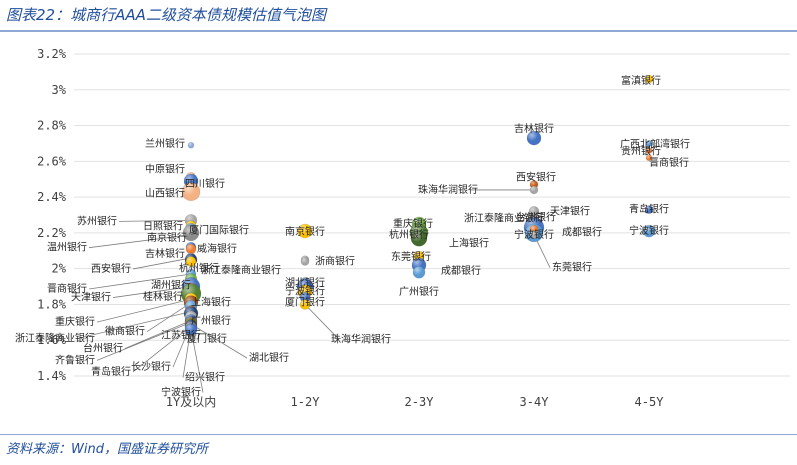 The width and height of the screenshot is (797, 465). I want to click on bubble-label: 徽商银行, so click(125, 331).